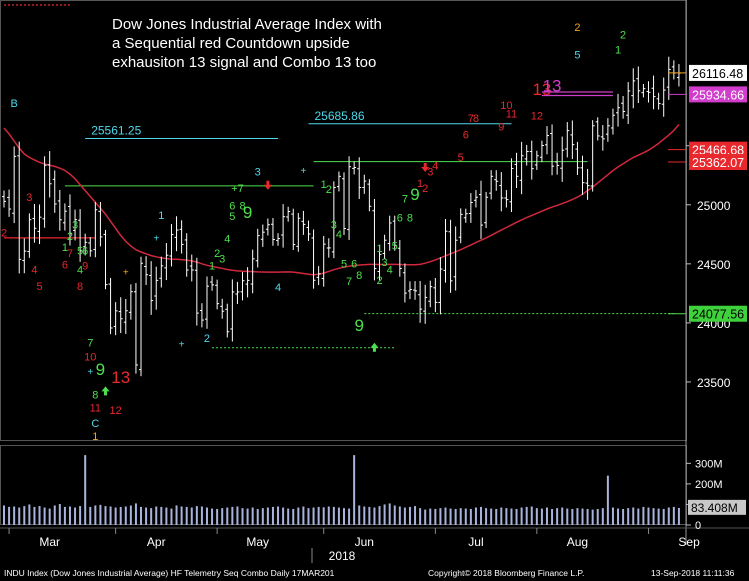 The image size is (749, 581). What do you see at coordinates (374, 347) in the screenshot?
I see `buy-arrow-icon` at bounding box center [374, 347].